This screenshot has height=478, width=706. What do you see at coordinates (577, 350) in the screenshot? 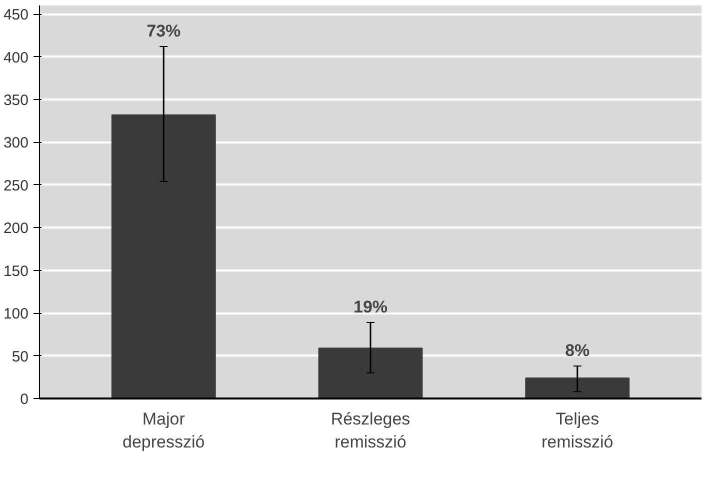
I see `annotation: 8%` at bounding box center [577, 350].